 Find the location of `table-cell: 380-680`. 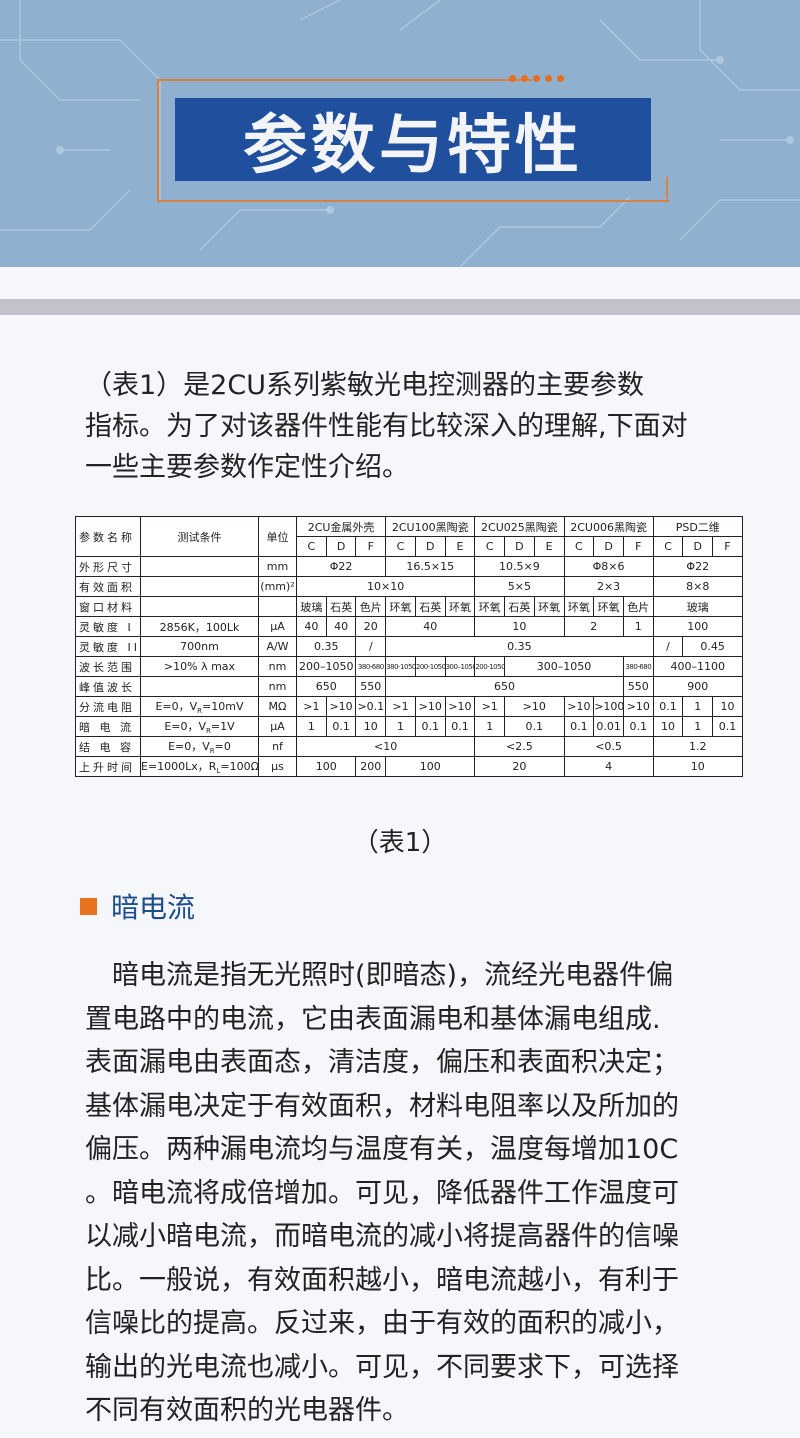

table-cell: 380-680 is located at coordinates (638, 666).